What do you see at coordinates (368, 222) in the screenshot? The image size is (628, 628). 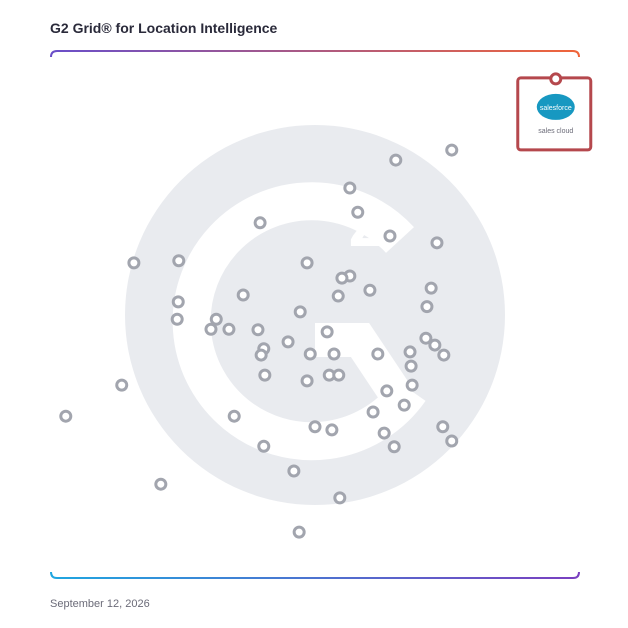 I see `svg-text: 2` at bounding box center [368, 222].